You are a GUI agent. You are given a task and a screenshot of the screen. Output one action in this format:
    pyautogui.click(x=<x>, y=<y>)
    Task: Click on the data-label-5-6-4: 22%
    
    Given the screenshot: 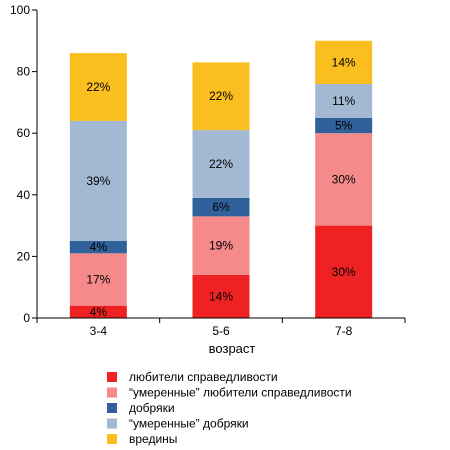 What is the action you would take?
    pyautogui.click(x=221, y=164)
    